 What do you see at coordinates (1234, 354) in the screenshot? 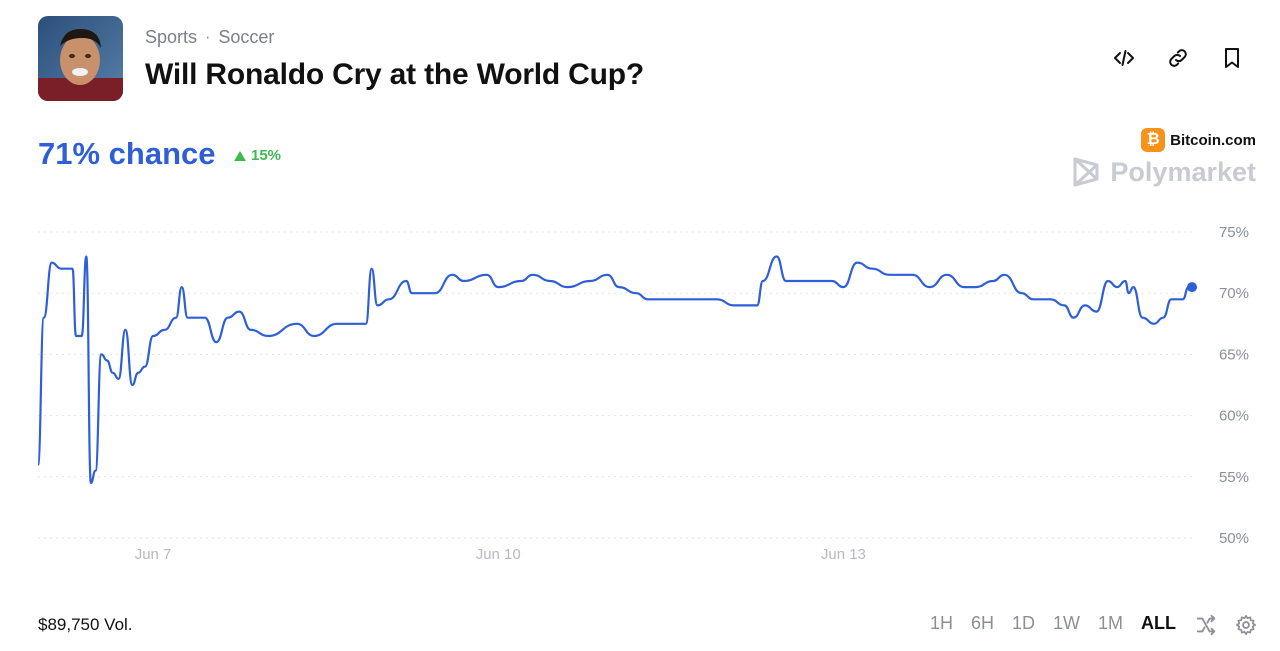
I see `y-tick-label: 65%` at bounding box center [1234, 354].